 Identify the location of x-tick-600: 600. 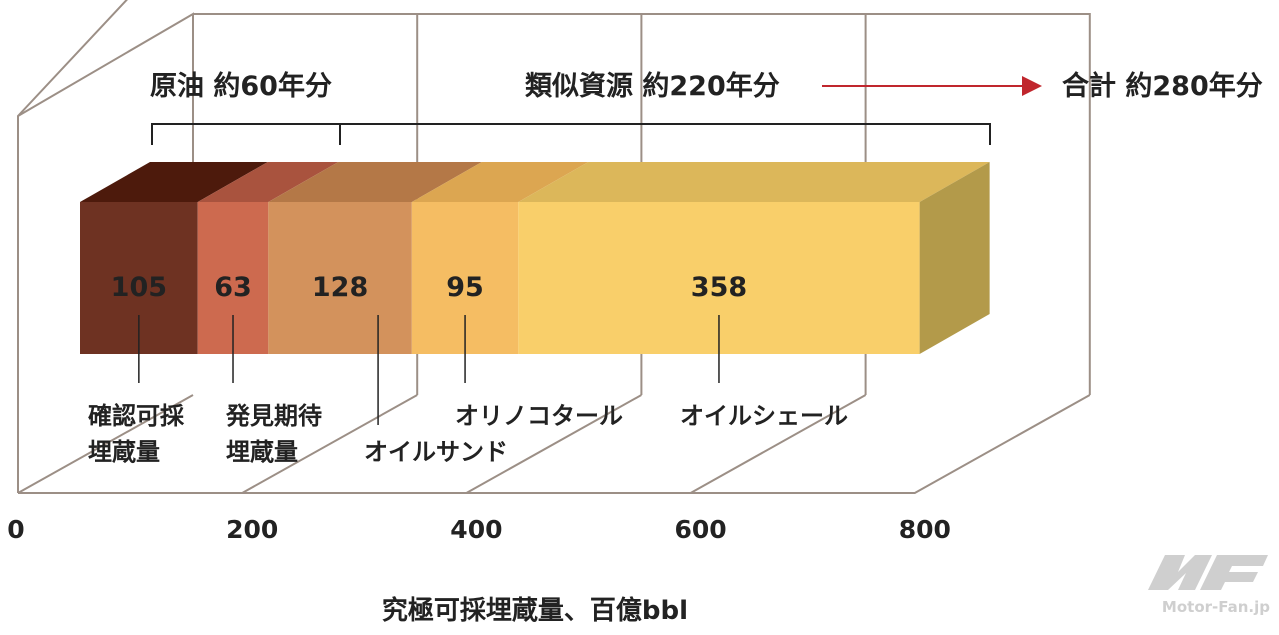
(701, 529).